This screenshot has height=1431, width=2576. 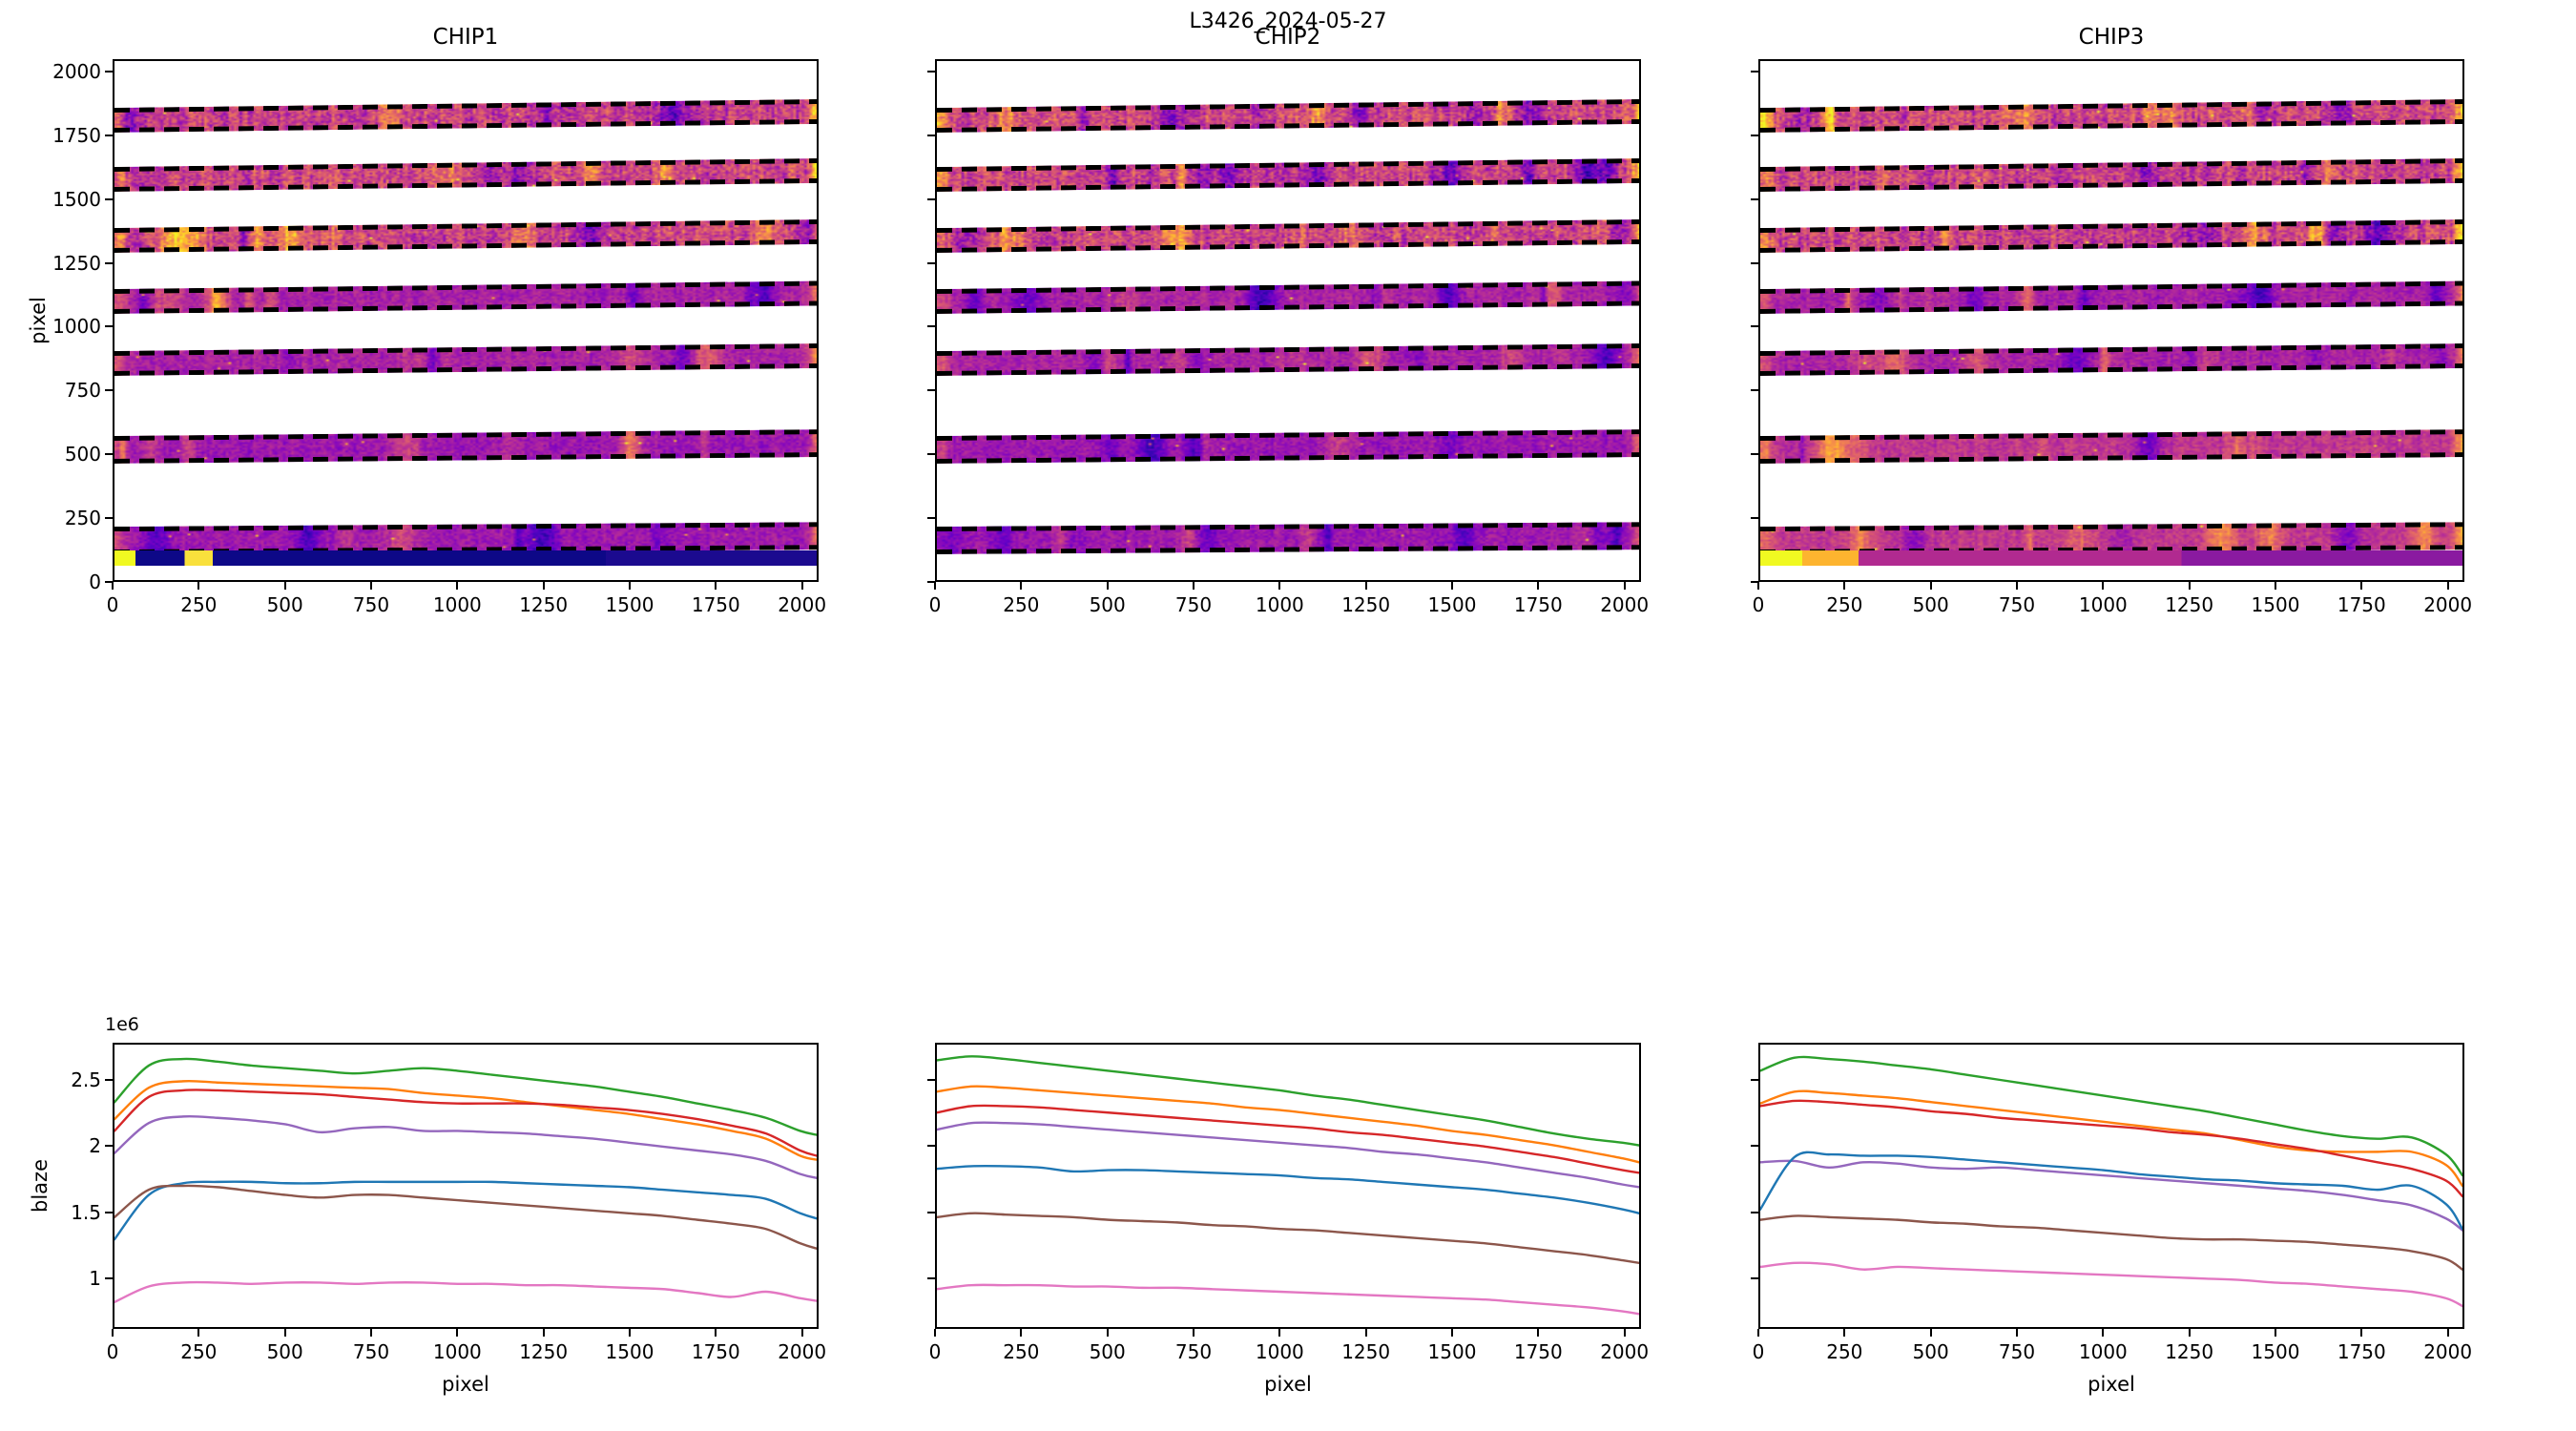 What do you see at coordinates (284, 1351) in the screenshot?
I see `blaze-xtick-label: 500` at bounding box center [284, 1351].